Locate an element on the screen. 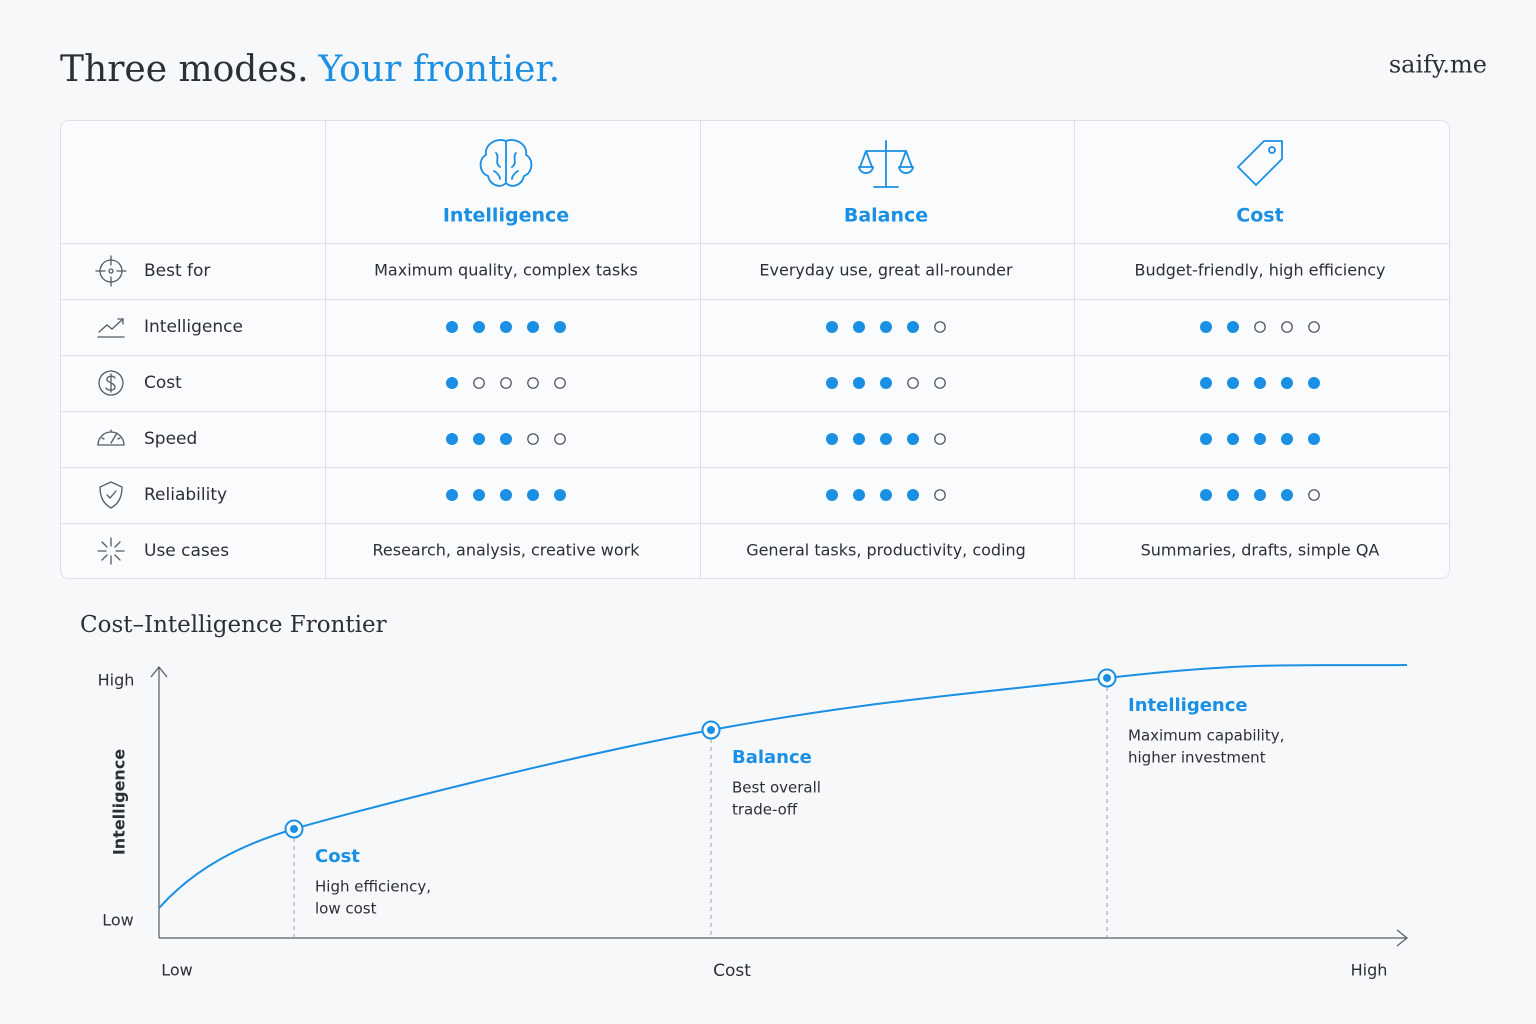 This screenshot has width=1536, height=1024. point-description: higher investment is located at coordinates (1197, 758).